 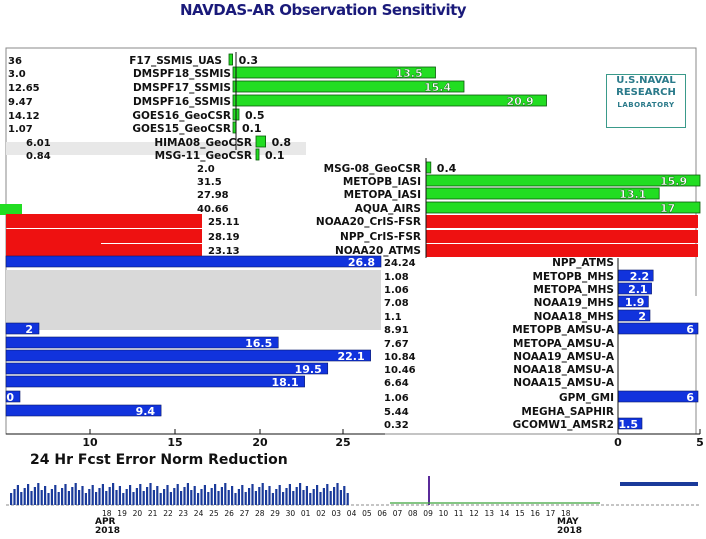 I want to click on category-label-noaa18_mhs: NOAA18_MHS, so click(x=574, y=317).